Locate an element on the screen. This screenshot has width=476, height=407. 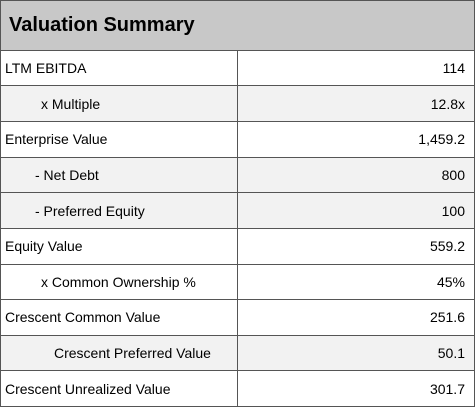
table-row-crescent-unrealized-value: Crescent Unrealized Value 301.7 is located at coordinates (237, 388).